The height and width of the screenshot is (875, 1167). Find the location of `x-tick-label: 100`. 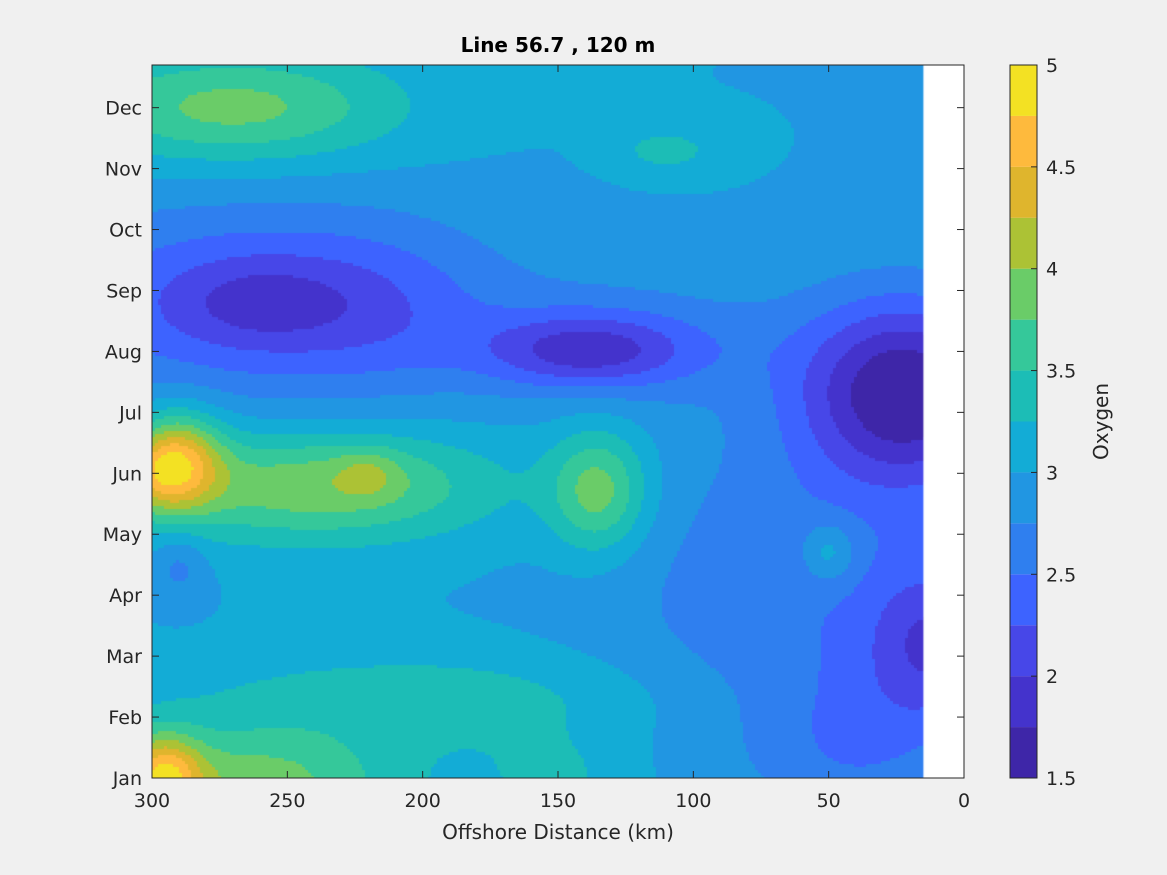

x-tick-label: 100 is located at coordinates (693, 801).